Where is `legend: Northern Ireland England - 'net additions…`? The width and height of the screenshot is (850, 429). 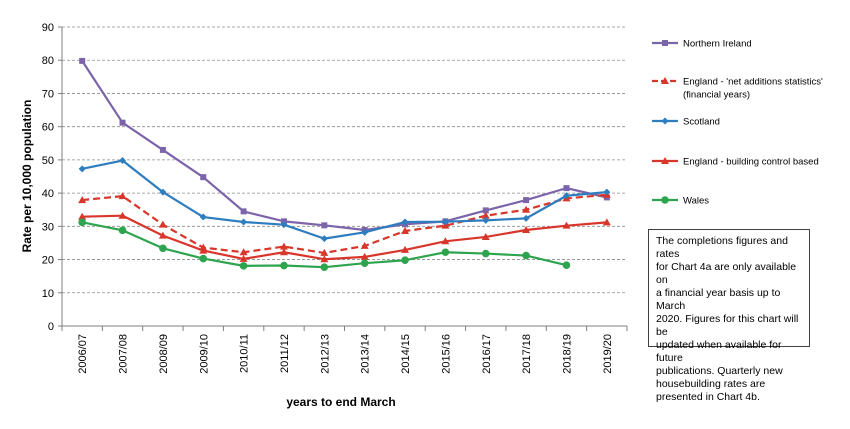 legend: Northern Ireland England - 'net additions… is located at coordinates (737, 123).